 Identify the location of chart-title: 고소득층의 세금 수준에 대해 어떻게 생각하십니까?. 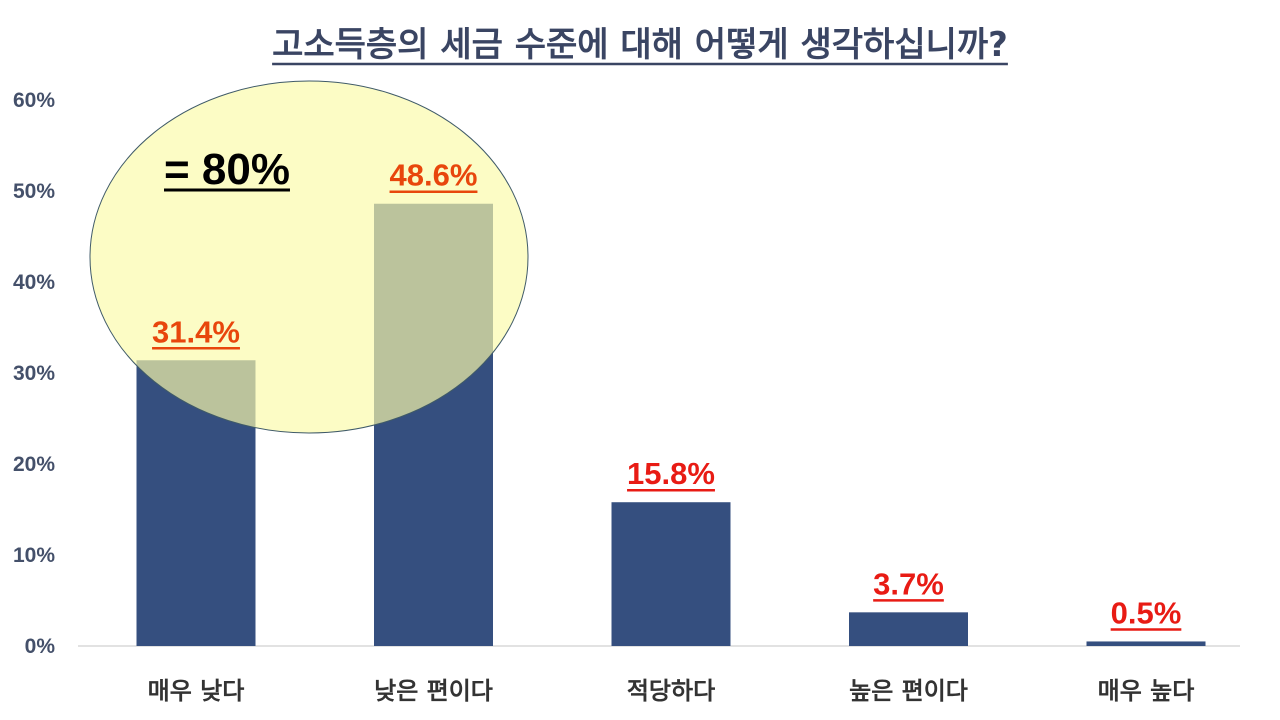
(640, 45).